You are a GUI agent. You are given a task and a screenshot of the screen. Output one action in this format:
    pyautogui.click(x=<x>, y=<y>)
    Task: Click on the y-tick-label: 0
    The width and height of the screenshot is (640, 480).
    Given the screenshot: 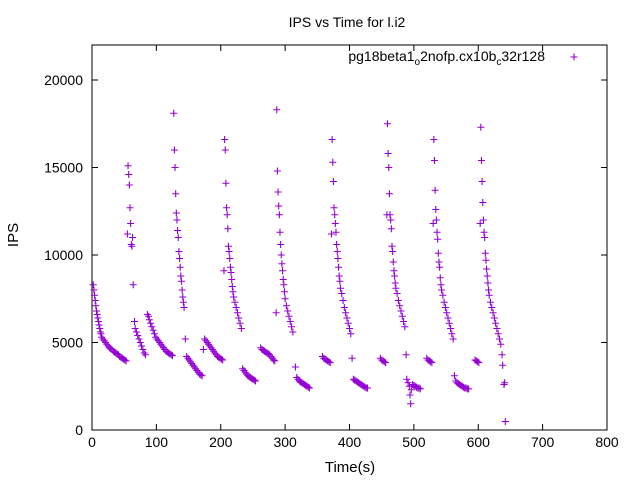 What is the action you would take?
    pyautogui.click(x=79, y=430)
    